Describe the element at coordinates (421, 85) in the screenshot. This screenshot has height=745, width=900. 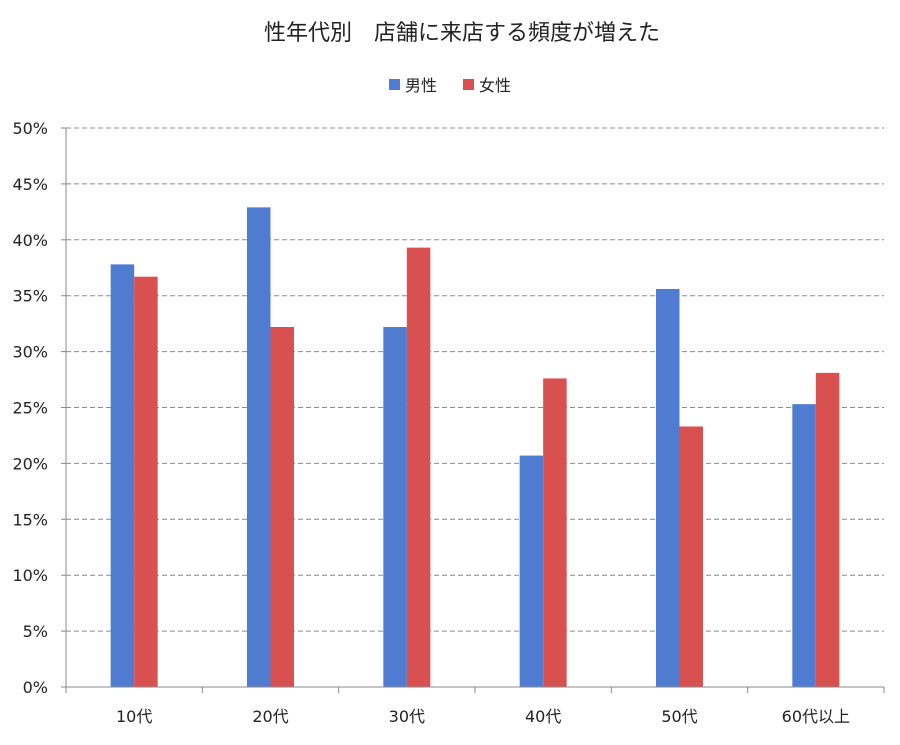
I see `legend-label-male: 男性` at that location.